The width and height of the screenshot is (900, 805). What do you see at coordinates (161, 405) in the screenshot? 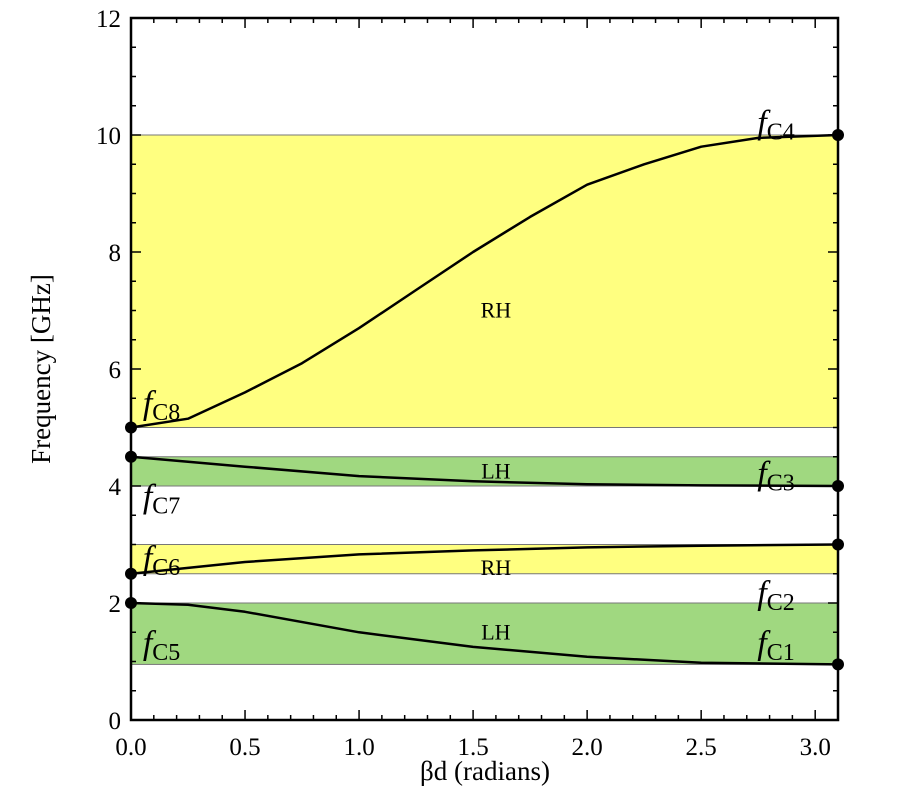
I see `point-label-fc8: fC8` at bounding box center [161, 405].